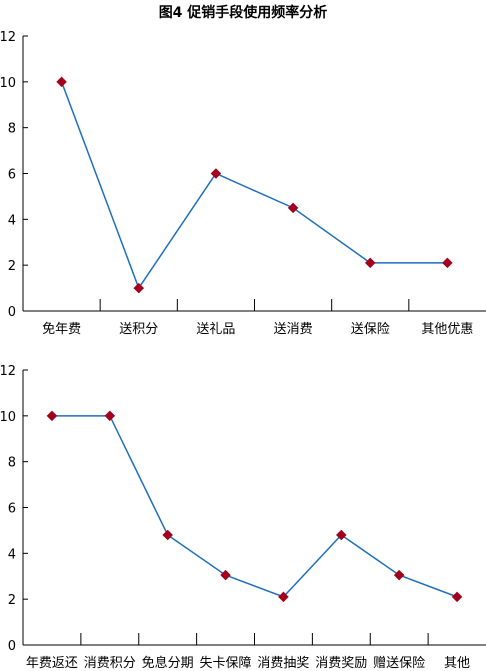 The image size is (486, 671). I want to click on category-label-1: 免年费, so click(61, 329).